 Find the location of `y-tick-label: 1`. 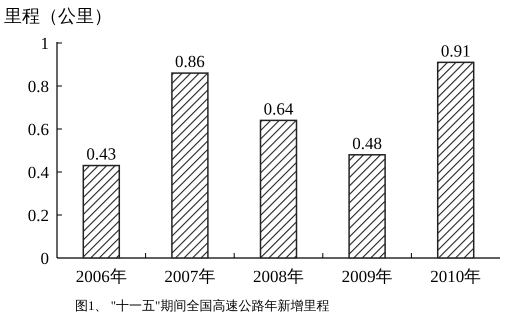

y-tick-label: 1 is located at coordinates (44, 43).